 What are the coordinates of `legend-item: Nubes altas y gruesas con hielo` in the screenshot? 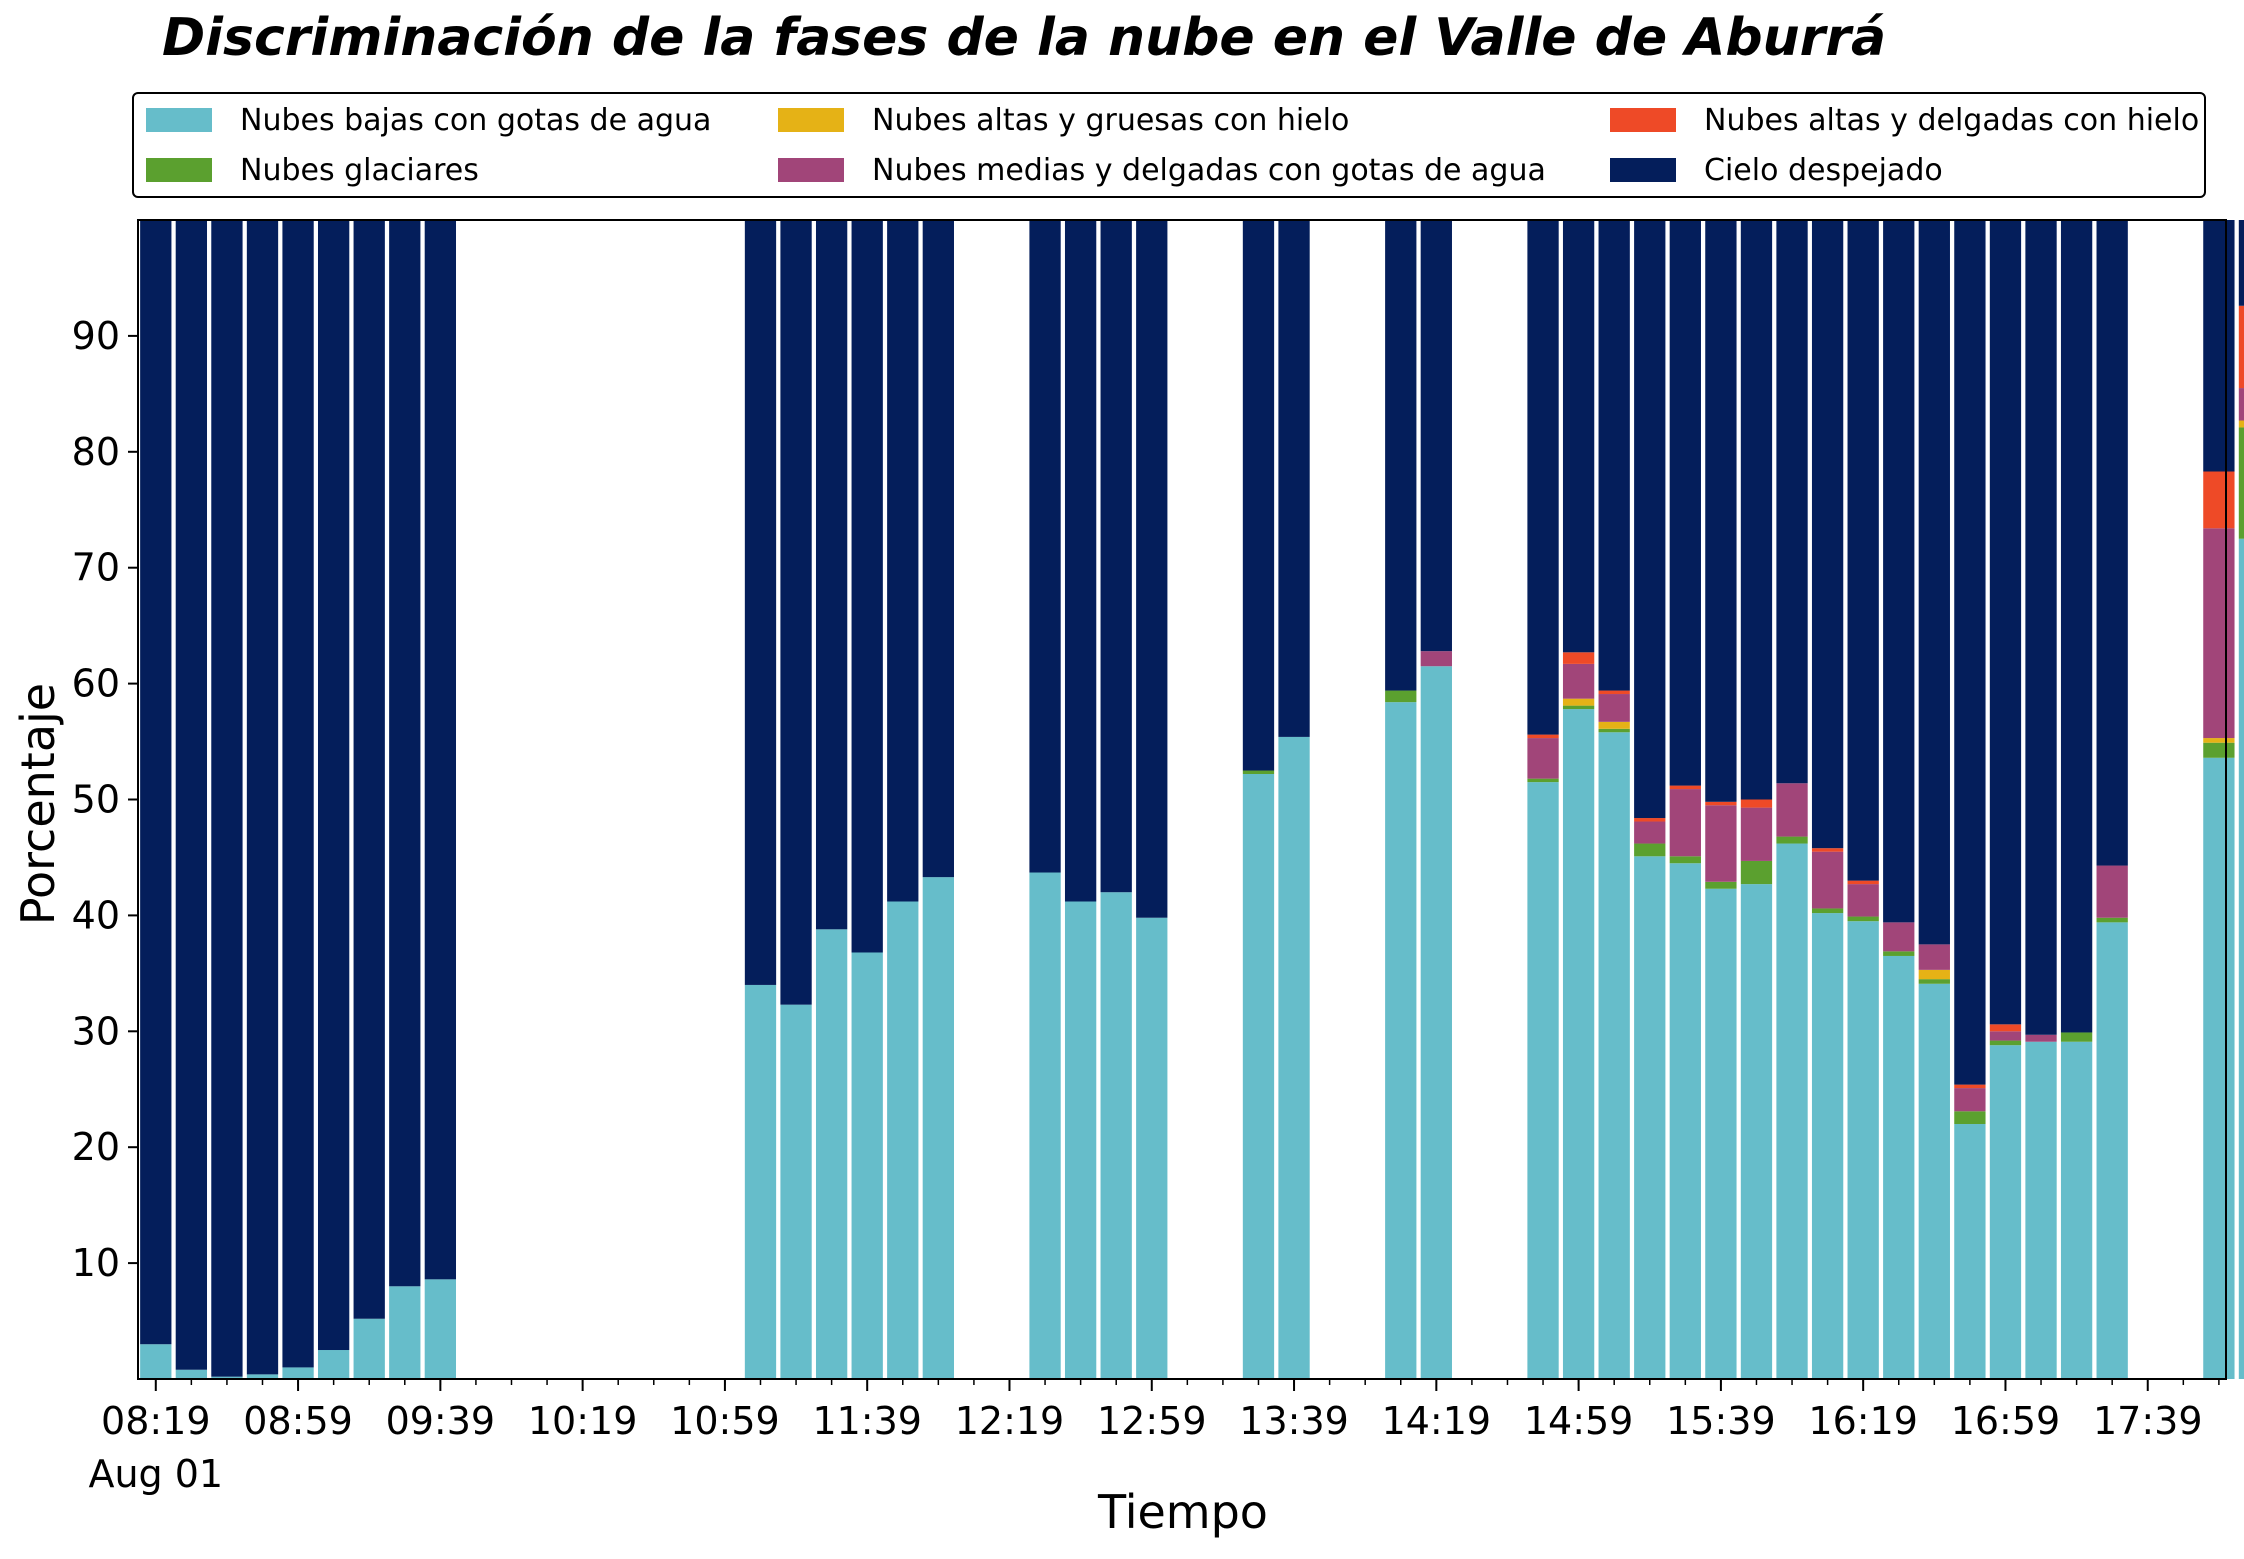 It's located at (1063, 120).